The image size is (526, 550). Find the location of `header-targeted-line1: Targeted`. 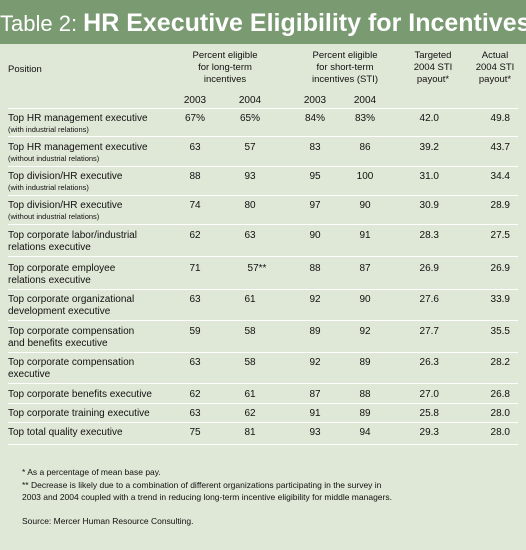

header-targeted-line1: Targeted is located at coordinates (433, 55).